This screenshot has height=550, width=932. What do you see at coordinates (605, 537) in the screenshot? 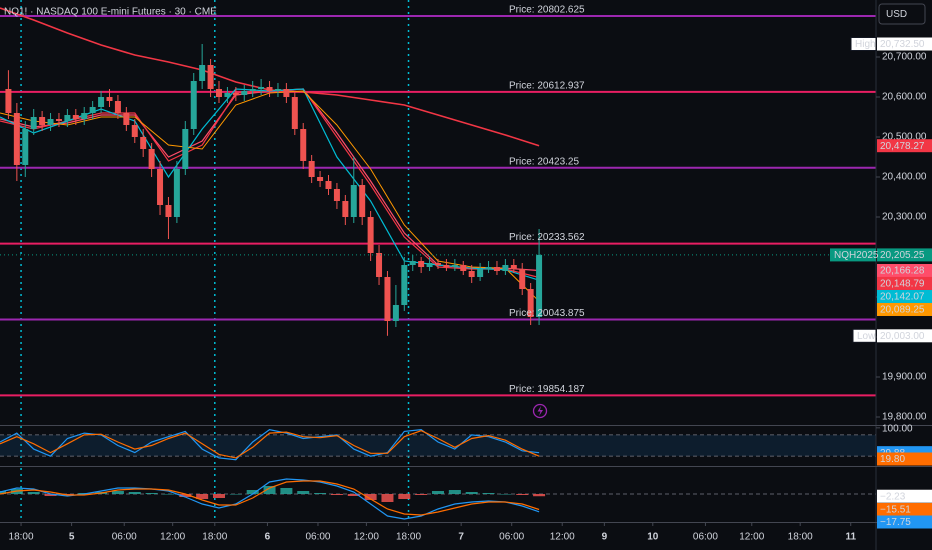
I see `x-tick-label: 9` at bounding box center [605, 537].